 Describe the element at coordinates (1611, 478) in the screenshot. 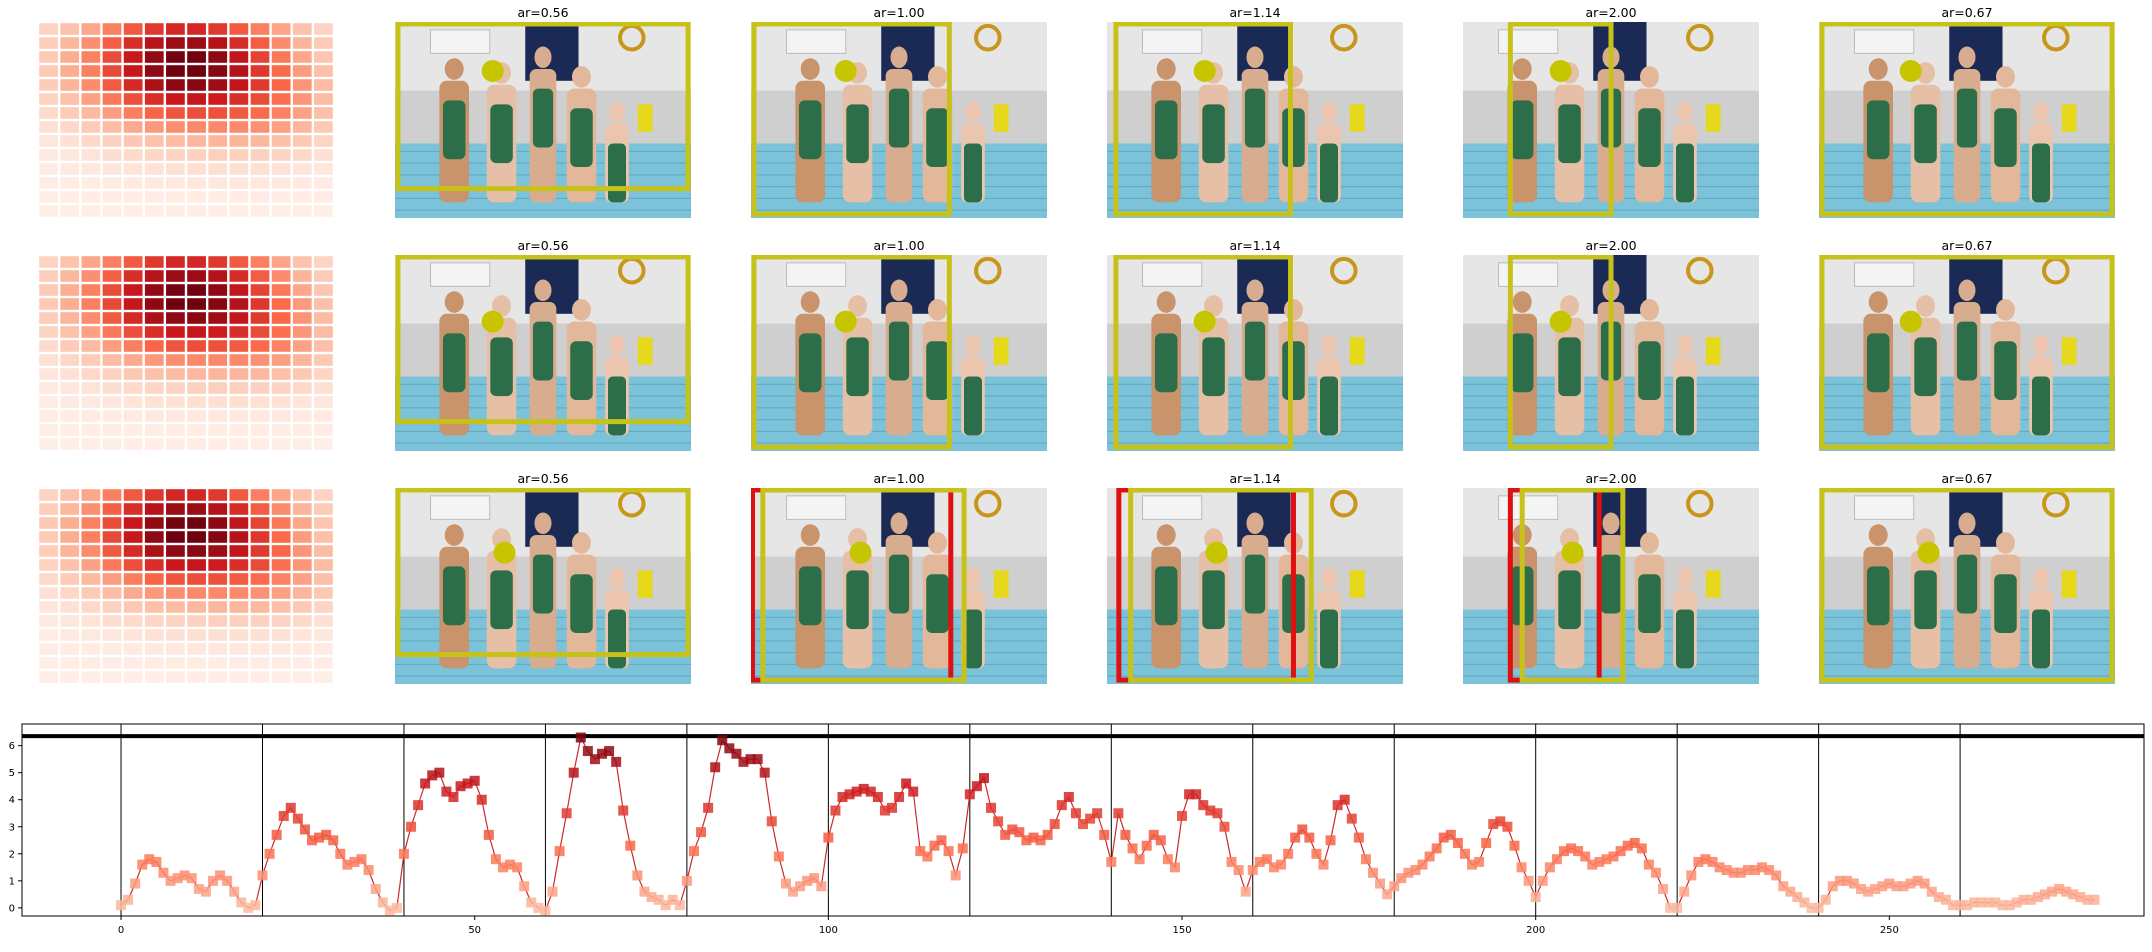

I see `panel-title: ar=2.00` at that location.